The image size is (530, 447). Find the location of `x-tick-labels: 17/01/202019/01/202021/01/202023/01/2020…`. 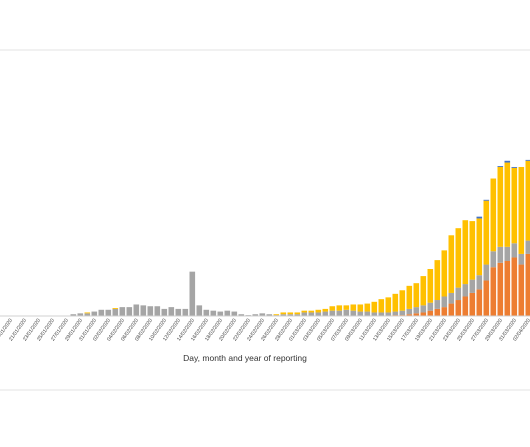

x-tick-labels: 17/01/202019/01/202021/01/202023/01/2020… is located at coordinates (265, 330).